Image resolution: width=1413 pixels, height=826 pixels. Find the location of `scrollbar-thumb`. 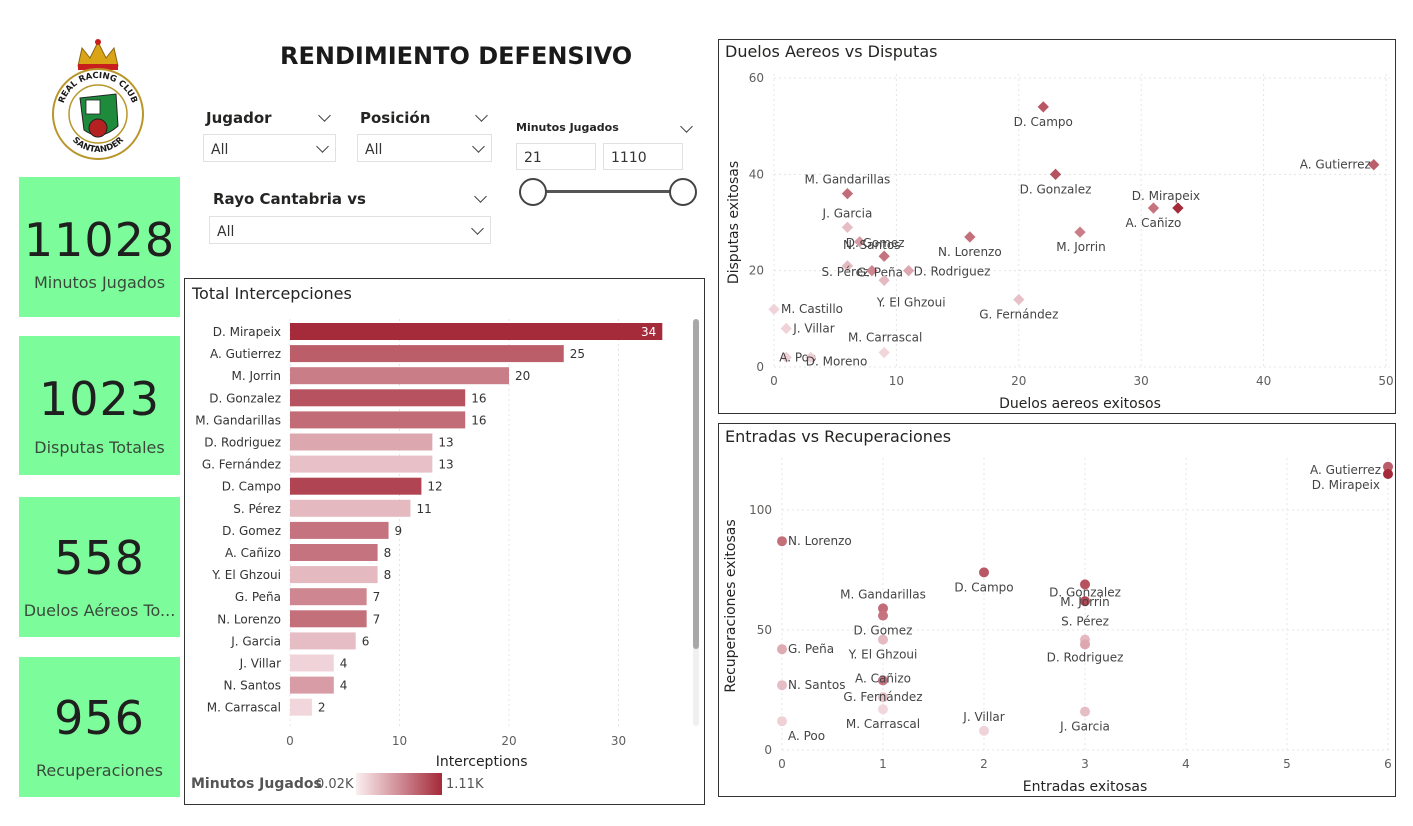

scrollbar-thumb is located at coordinates (696, 484).